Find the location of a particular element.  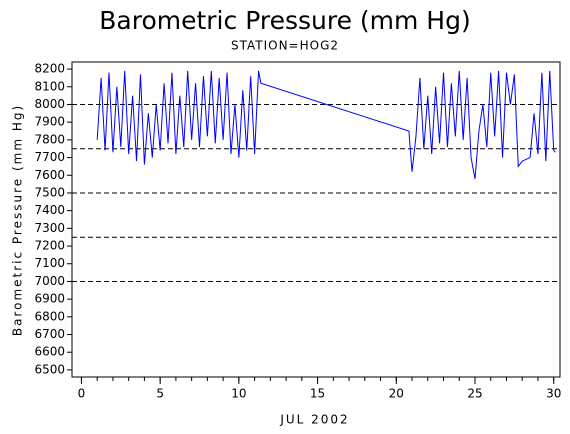

y-tick-label: 8200 is located at coordinates (49, 69).